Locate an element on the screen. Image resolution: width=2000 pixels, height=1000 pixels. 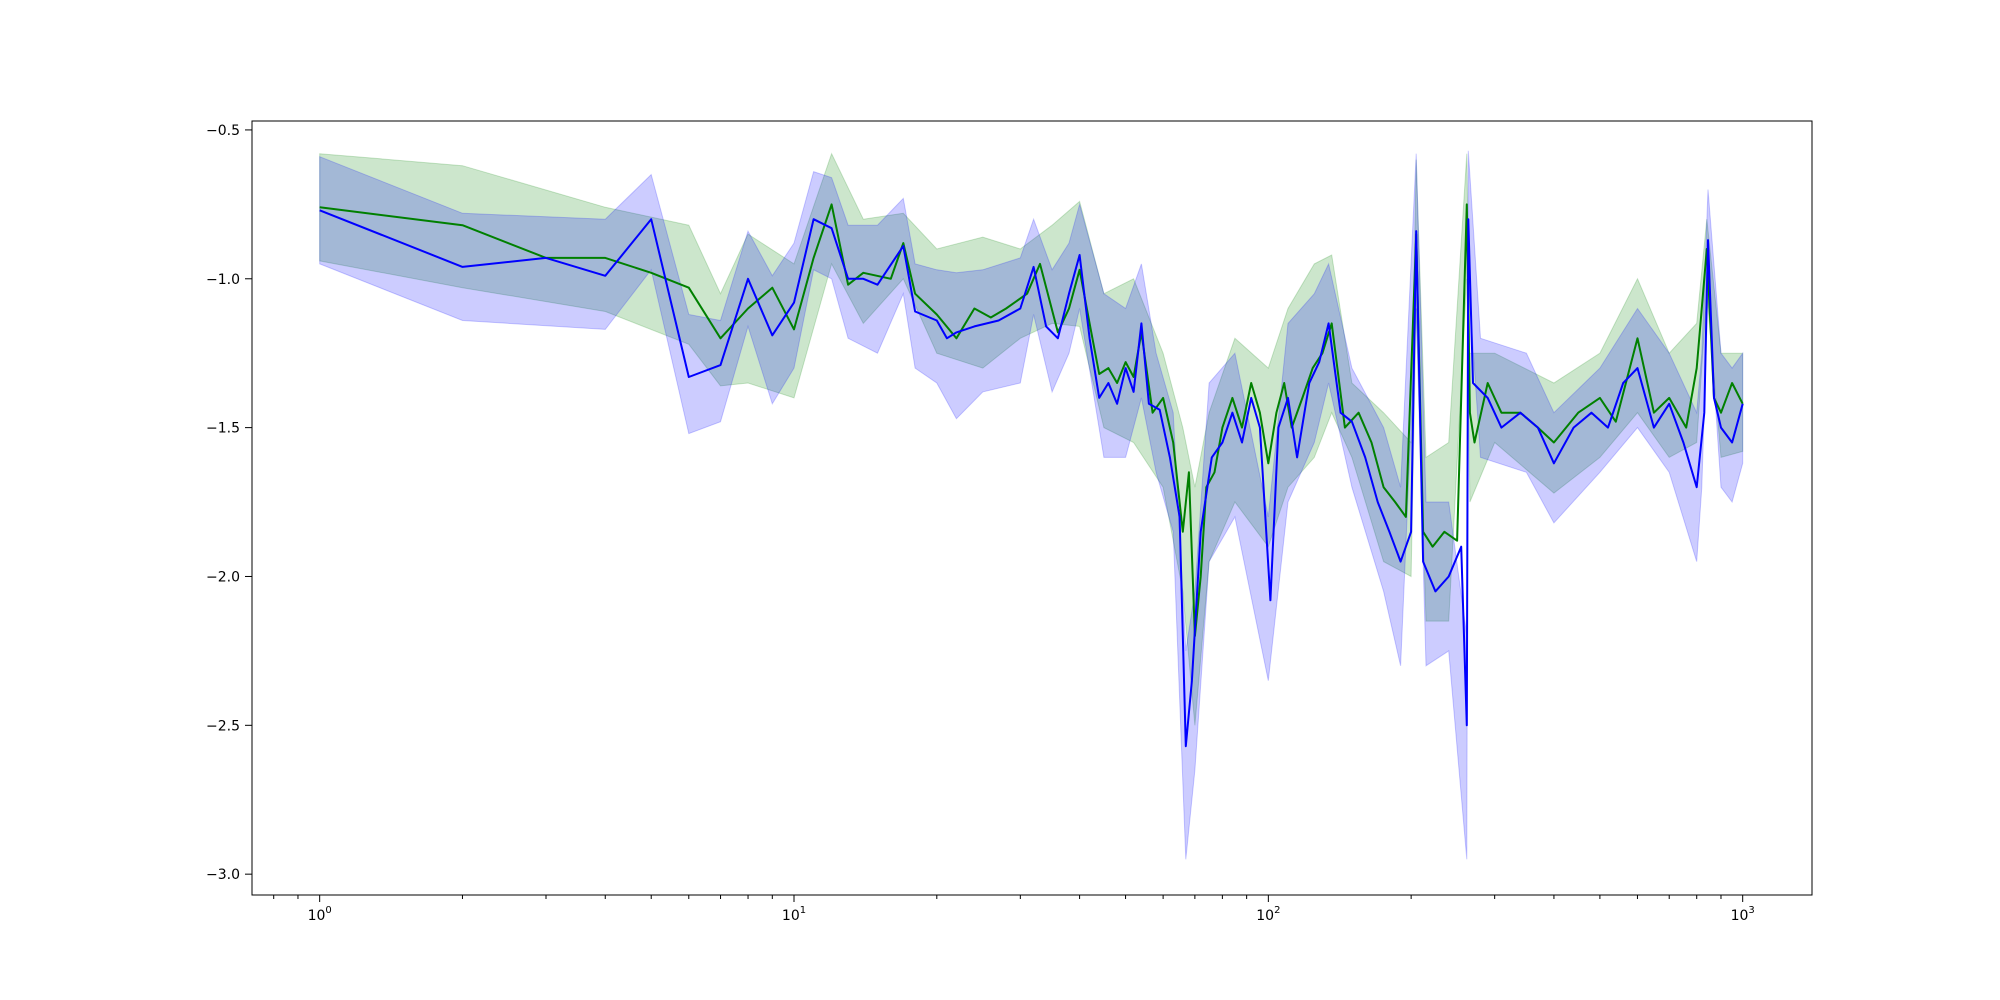
x-axis-ticks: 10⁰ 10¹ 10² 10³ is located at coordinates (1014, 909).